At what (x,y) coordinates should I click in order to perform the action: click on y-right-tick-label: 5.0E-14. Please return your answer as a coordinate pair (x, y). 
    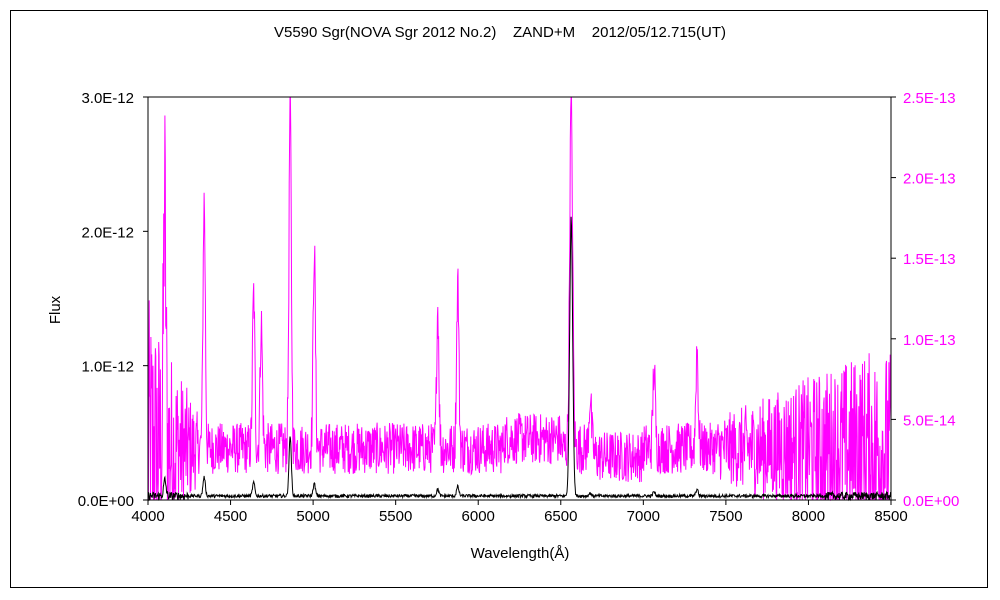
    Looking at the image, I should click on (929, 420).